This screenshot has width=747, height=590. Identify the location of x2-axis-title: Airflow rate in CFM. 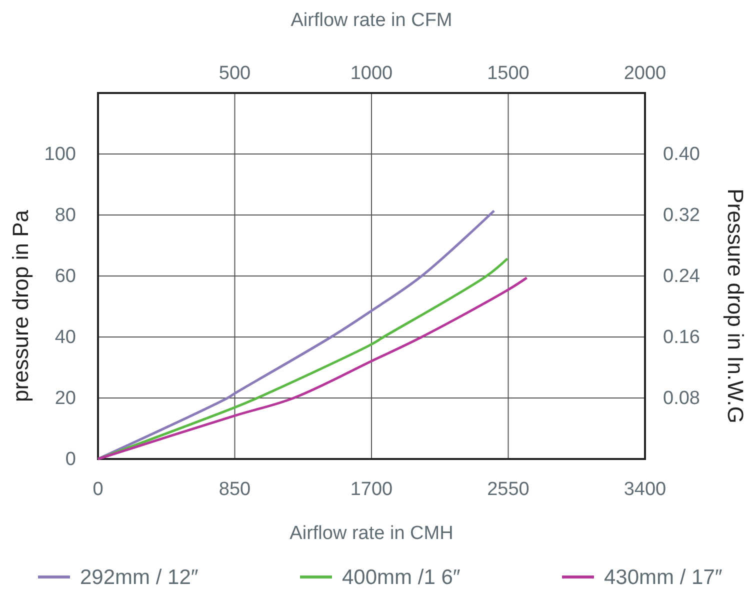
(371, 20).